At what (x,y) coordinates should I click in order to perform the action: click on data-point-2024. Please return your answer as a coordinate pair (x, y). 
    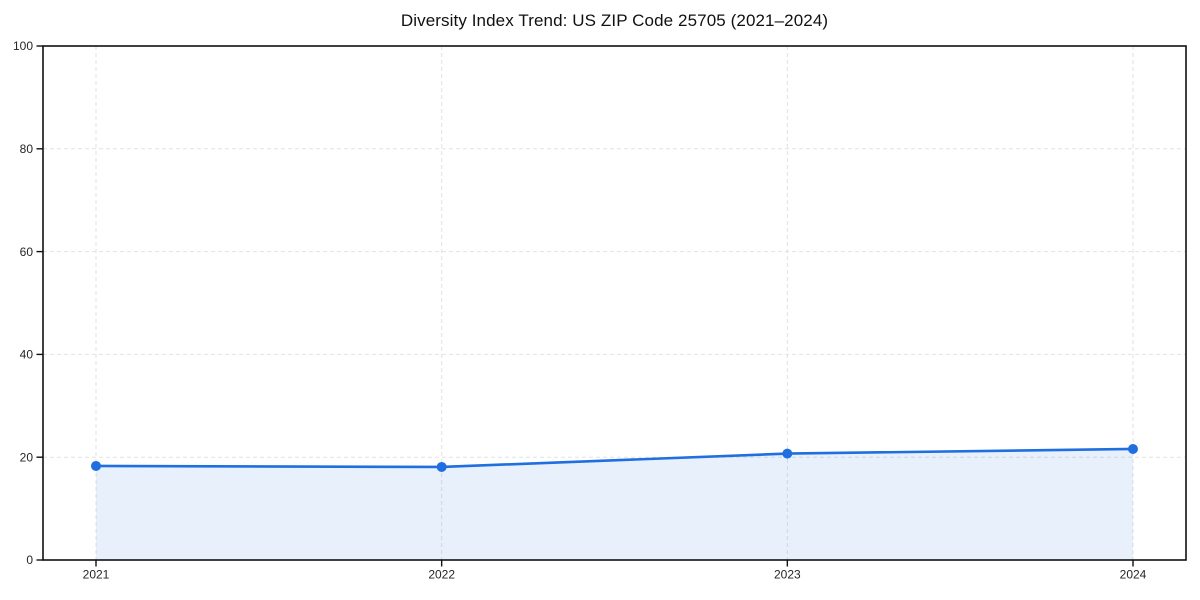
    Looking at the image, I should click on (1133, 448).